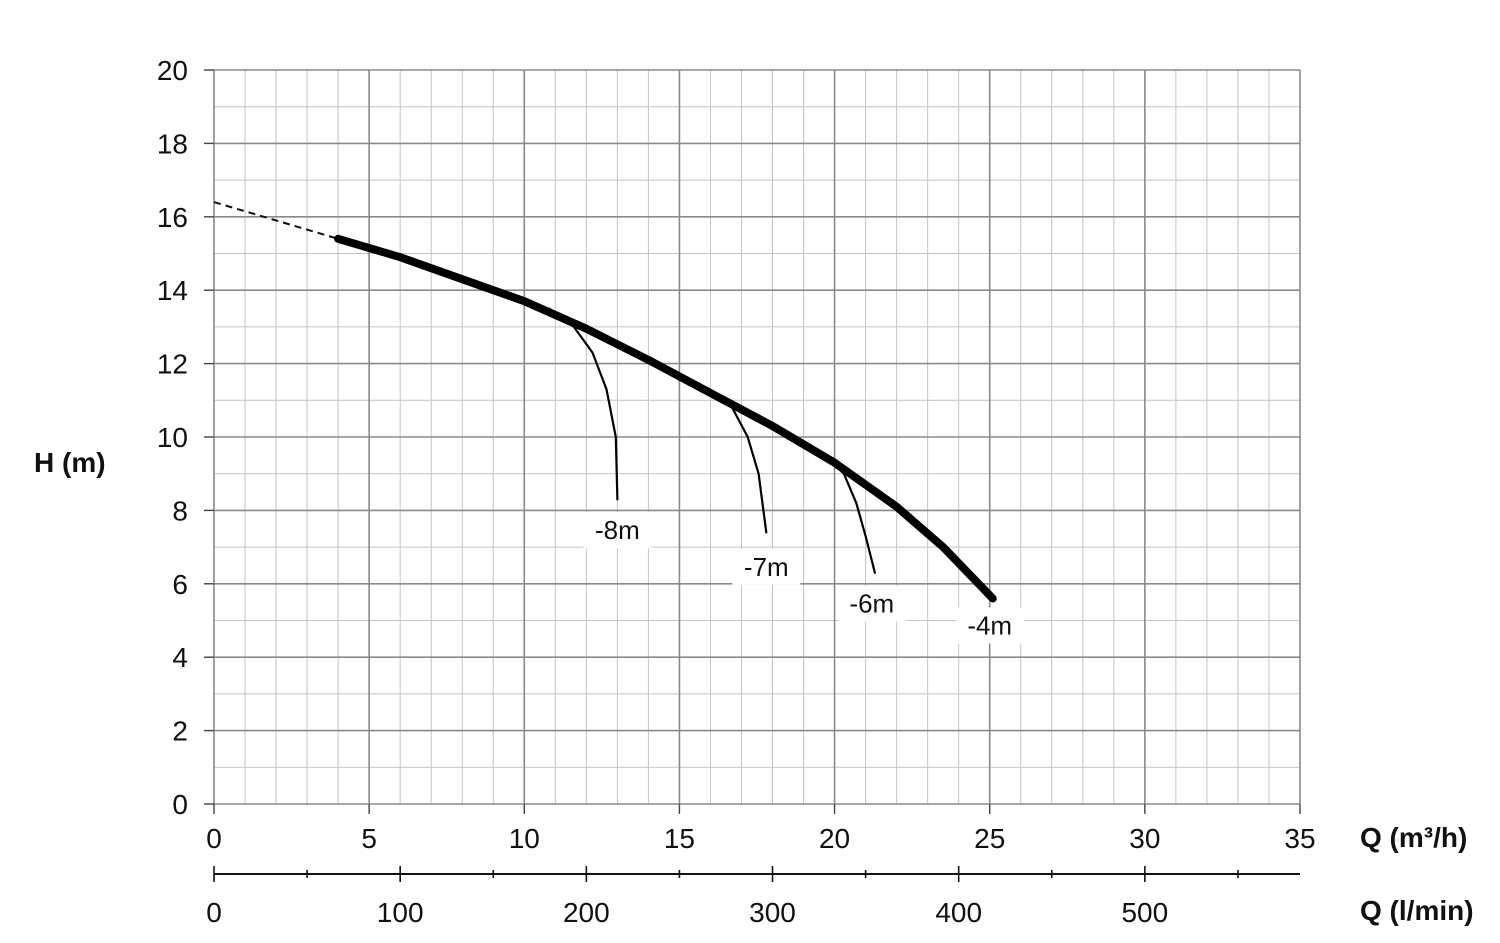 Image resolution: width=1500 pixels, height=943 pixels. Describe the element at coordinates (524, 838) in the screenshot. I see `x-tick-label: 10` at that location.